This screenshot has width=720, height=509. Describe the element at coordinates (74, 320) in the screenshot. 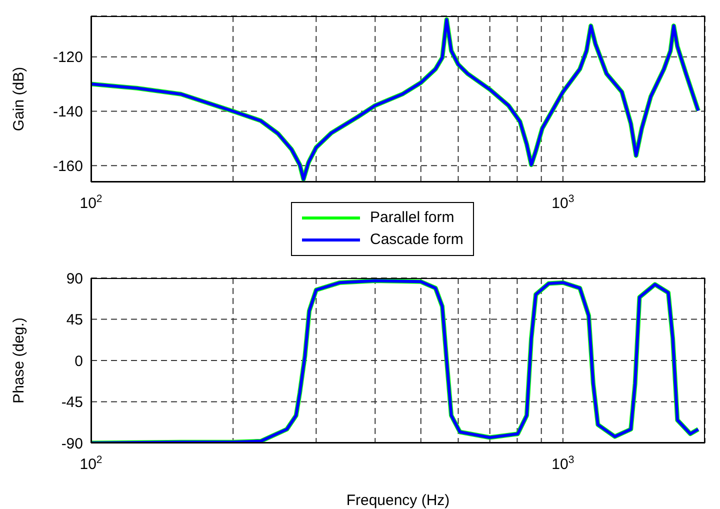

I see `y-tick-label: 45` at that location.